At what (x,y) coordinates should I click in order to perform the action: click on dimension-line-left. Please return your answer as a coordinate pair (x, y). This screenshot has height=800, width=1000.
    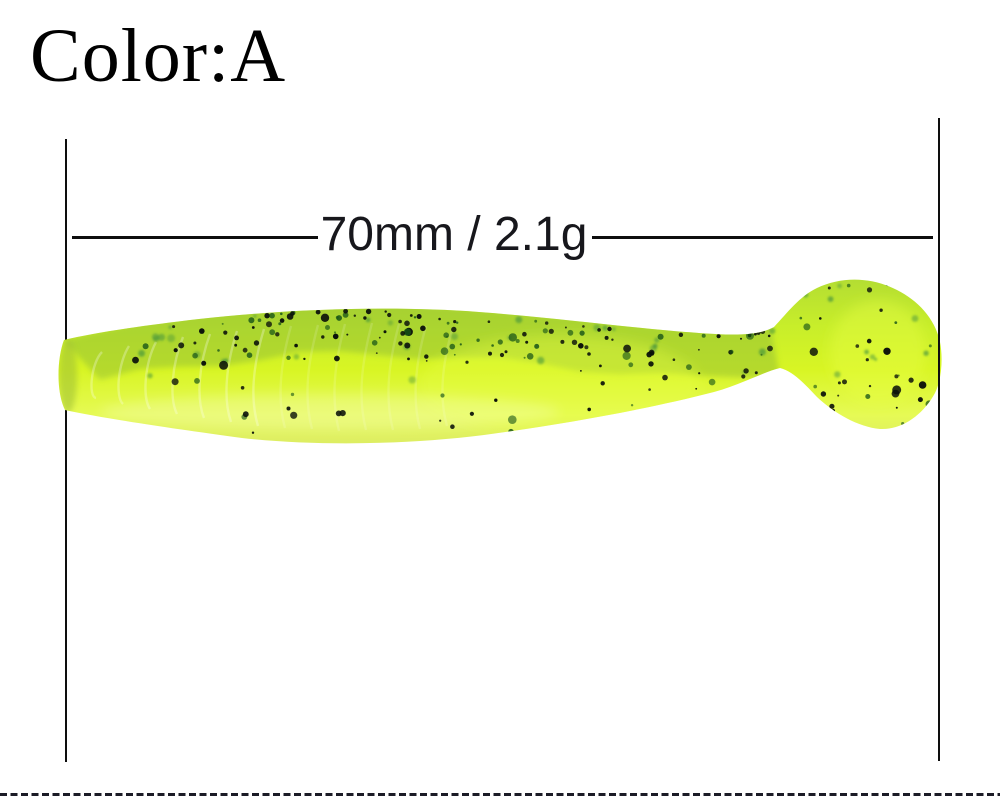
    Looking at the image, I should click on (195, 237).